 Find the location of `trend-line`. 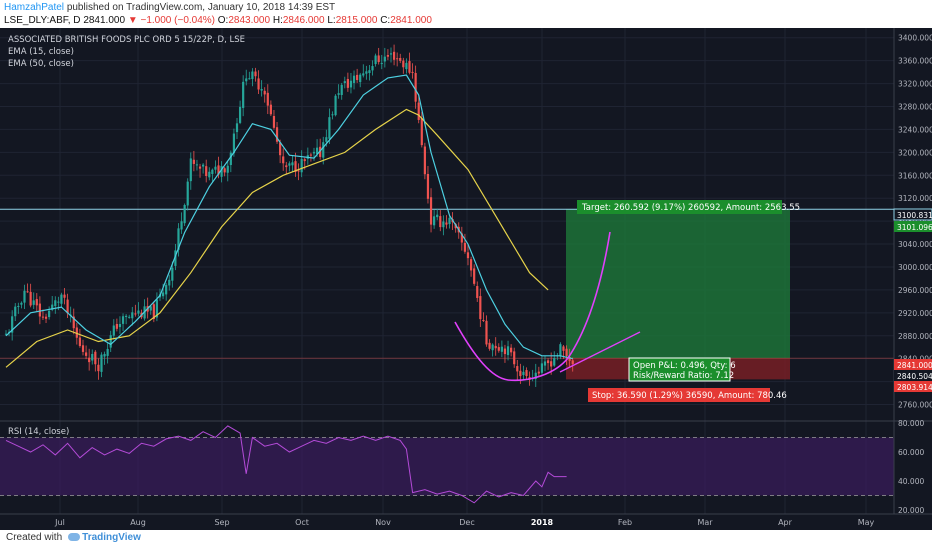

trend-line is located at coordinates (600, 352).